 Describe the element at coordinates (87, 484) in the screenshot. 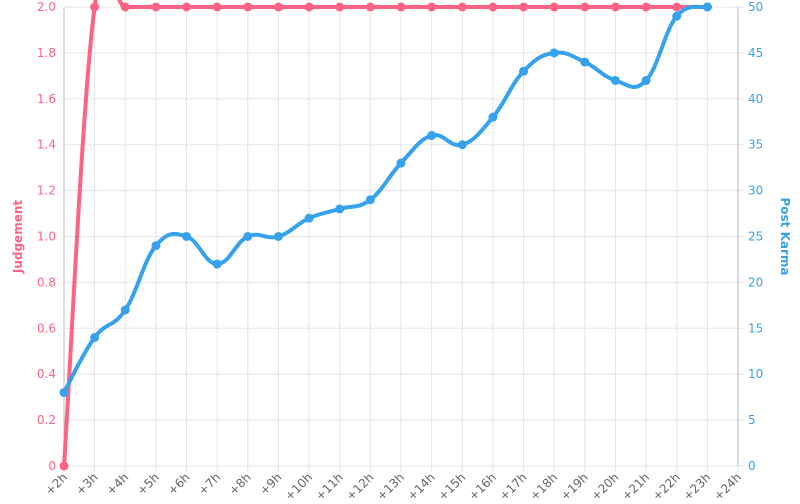

I see `x-tick-label: +3h` at that location.